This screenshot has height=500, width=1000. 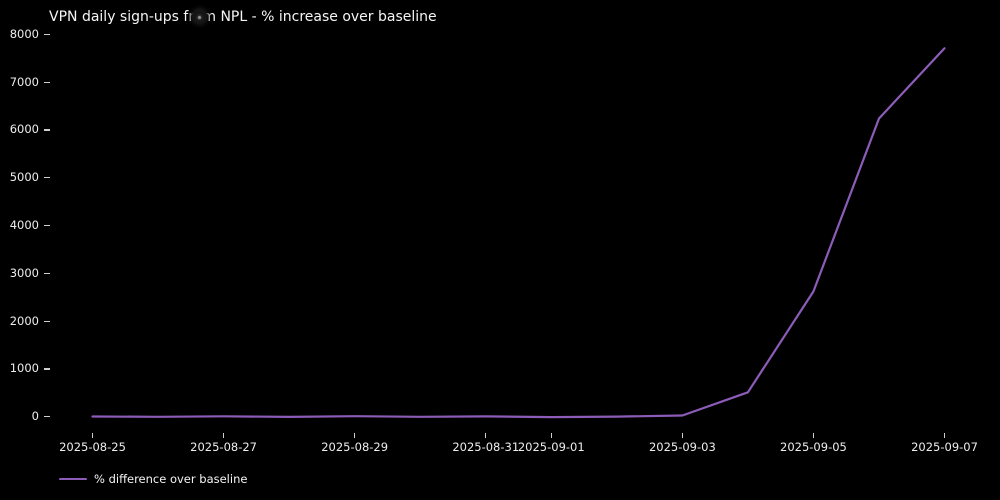 What do you see at coordinates (35, 416) in the screenshot?
I see `y-tick-label: 0` at bounding box center [35, 416].